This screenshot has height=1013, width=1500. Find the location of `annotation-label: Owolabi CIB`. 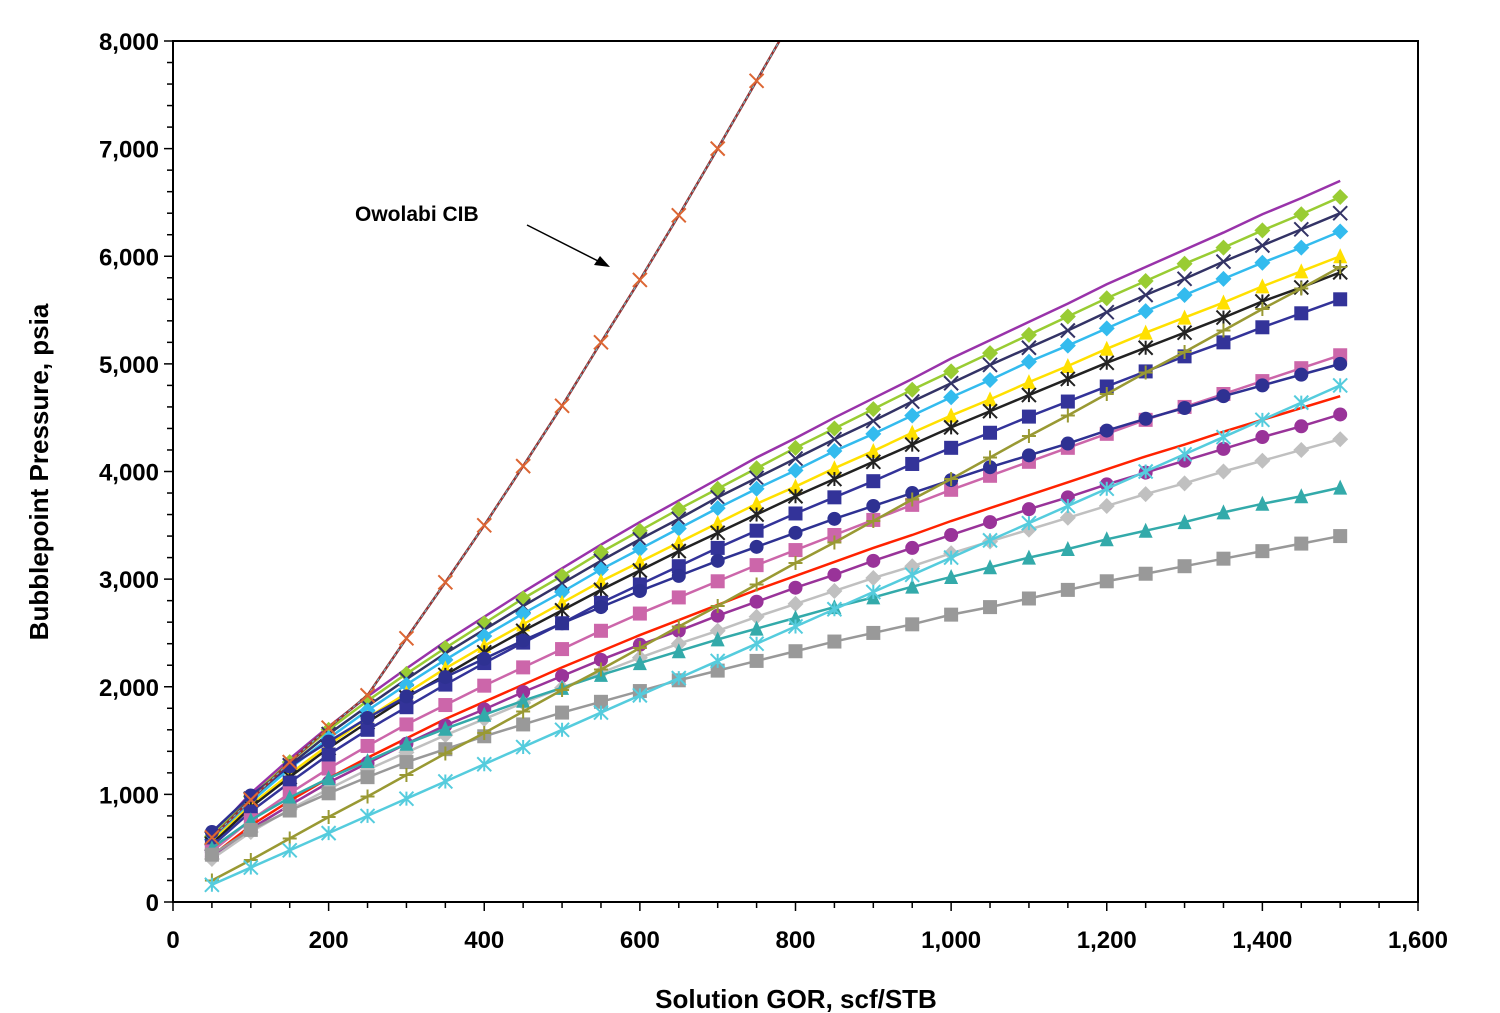

annotation-label: Owolabi CIB is located at coordinates (417, 214).